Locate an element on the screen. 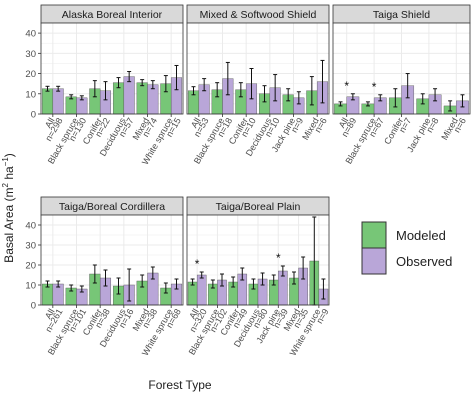 The image size is (475, 405). legend-label-modeled: Modeled is located at coordinates (421, 235).